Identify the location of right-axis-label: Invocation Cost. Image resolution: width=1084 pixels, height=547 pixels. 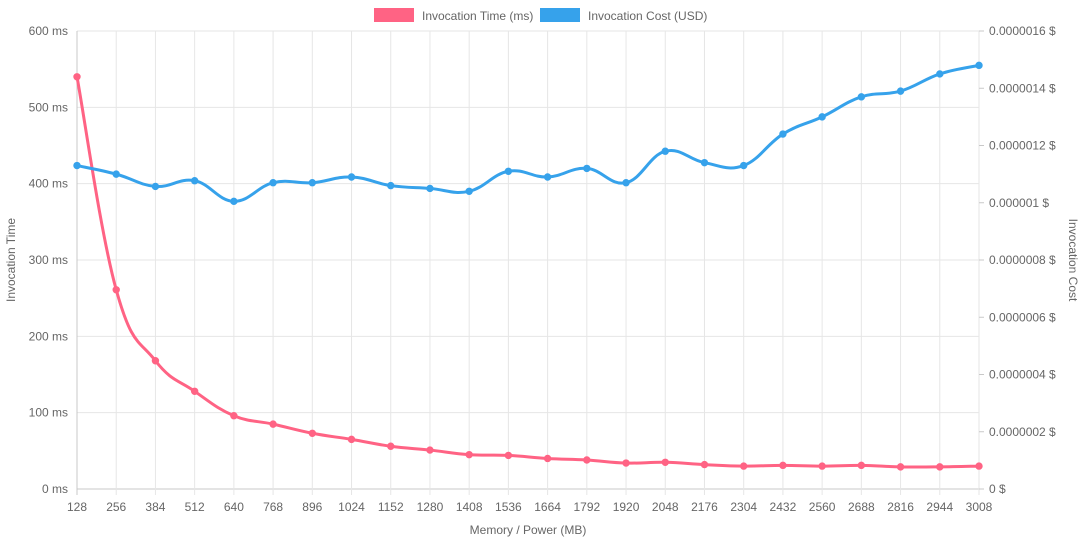
(1073, 260).